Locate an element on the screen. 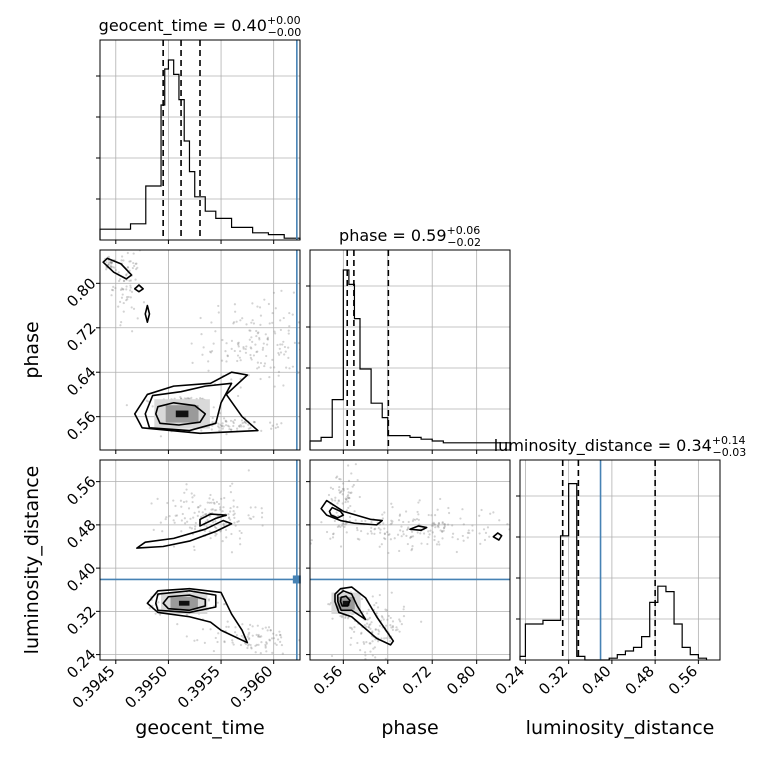  x-tick-label-phase-2: 0.72 is located at coordinates (417, 680).